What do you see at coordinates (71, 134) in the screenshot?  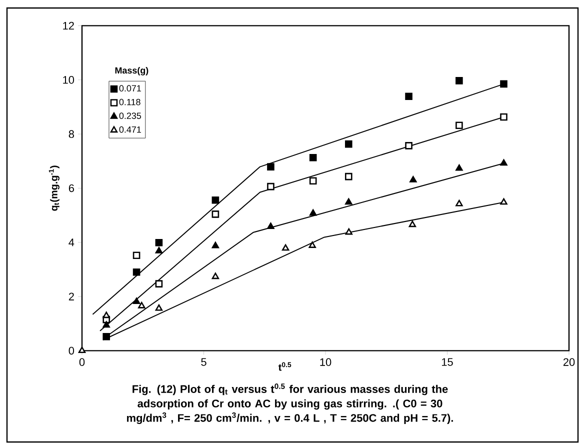 I see `y-tick-label: 8` at bounding box center [71, 134].